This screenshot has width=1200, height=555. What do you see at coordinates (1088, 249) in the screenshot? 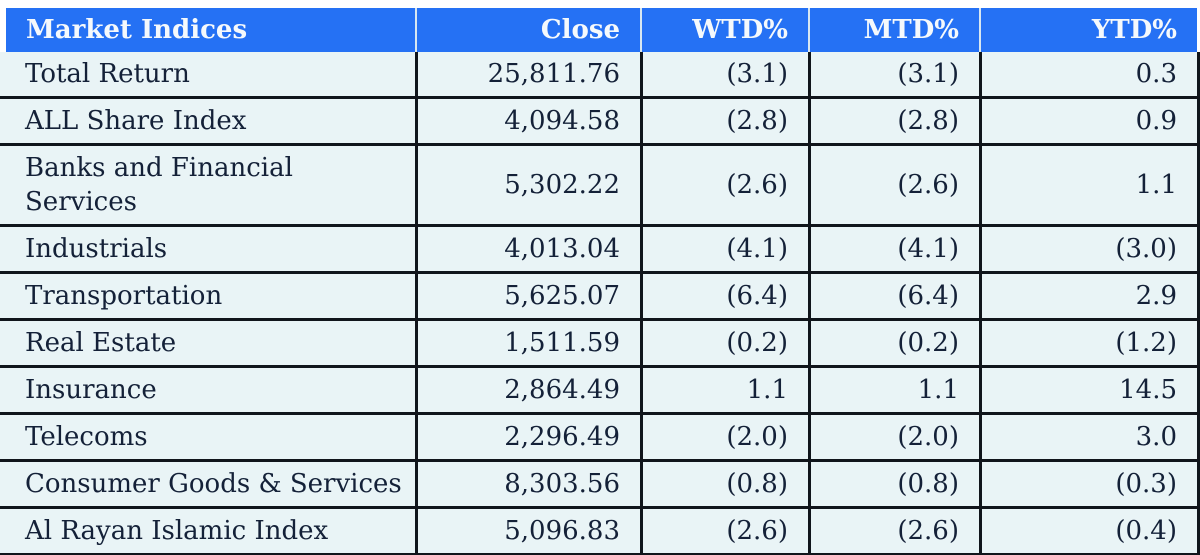
I see `cell-ytd: (3.0)` at bounding box center [1088, 249].